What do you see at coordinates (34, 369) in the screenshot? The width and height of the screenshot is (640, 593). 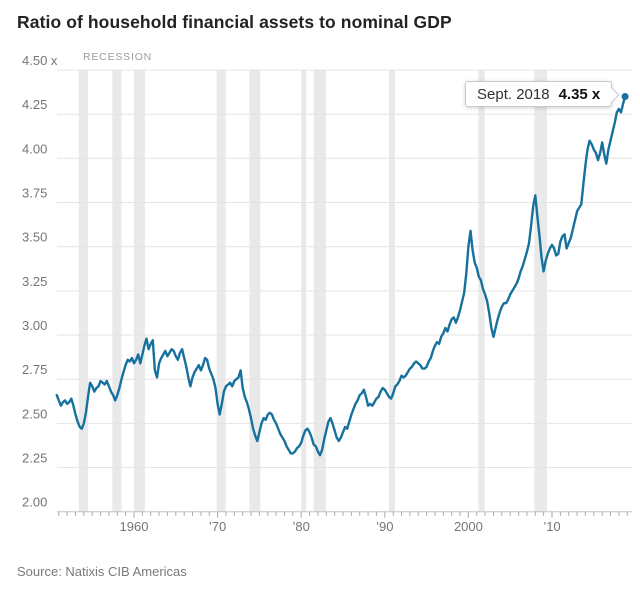 I see `y-tick-label: 2.75` at bounding box center [34, 369].